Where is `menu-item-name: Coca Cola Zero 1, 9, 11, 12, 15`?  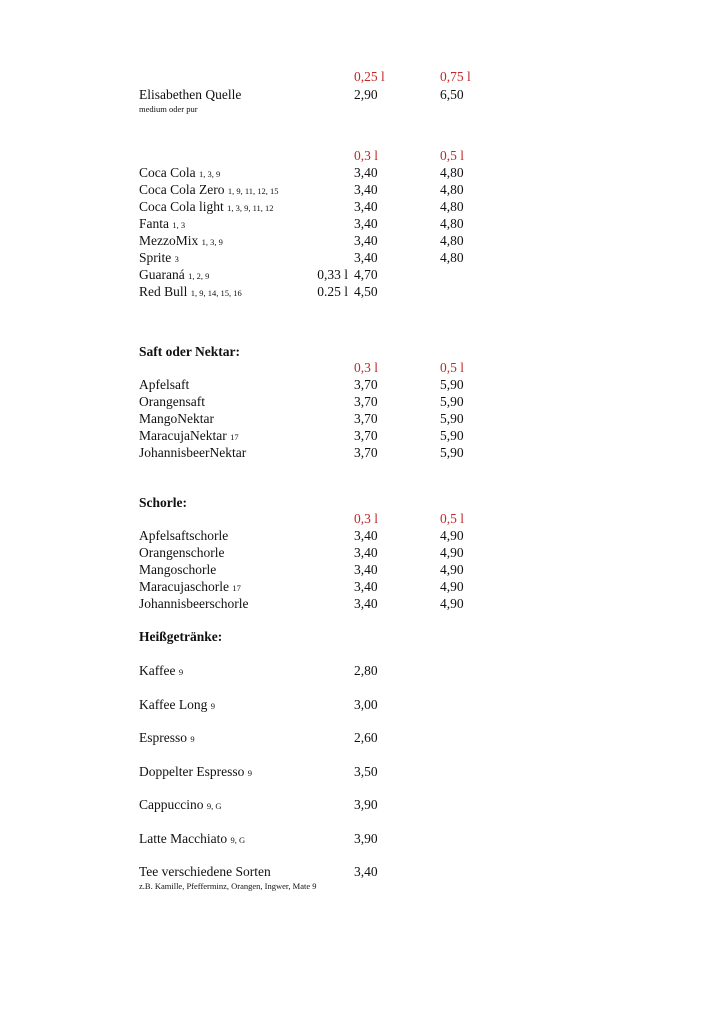 menu-item-name: Coca Cola Zero 1, 9, 11, 12, 15 is located at coordinates (209, 190).